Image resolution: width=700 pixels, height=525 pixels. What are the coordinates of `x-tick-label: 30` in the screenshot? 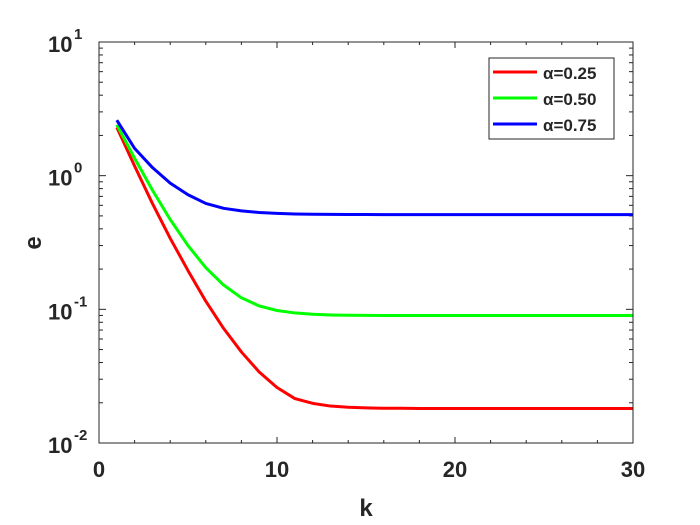 It's located at (633, 469).